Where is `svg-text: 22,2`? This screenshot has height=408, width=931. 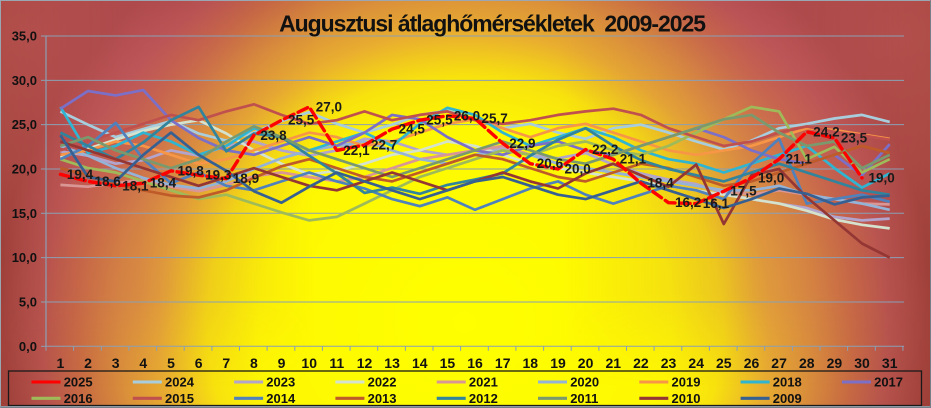
svg-text: 22,2 is located at coordinates (605, 149).